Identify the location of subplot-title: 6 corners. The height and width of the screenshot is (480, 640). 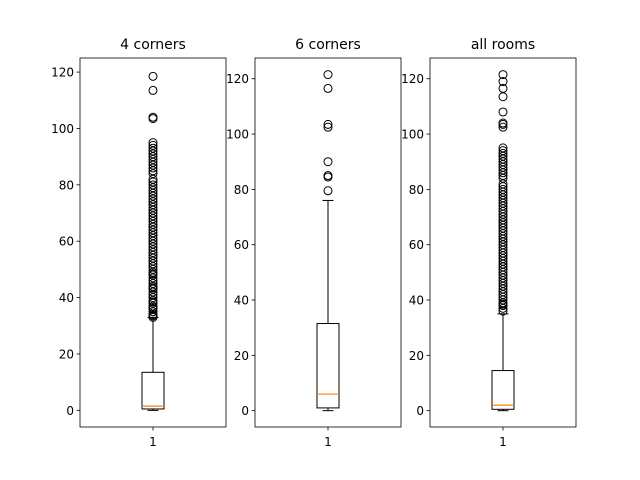
(328, 45).